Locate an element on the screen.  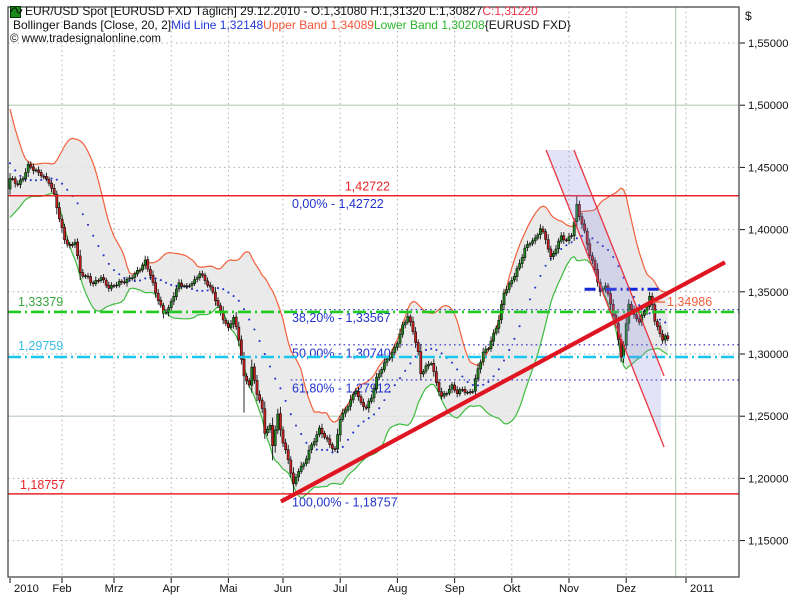
trend-channel is located at coordinates (605, 298).